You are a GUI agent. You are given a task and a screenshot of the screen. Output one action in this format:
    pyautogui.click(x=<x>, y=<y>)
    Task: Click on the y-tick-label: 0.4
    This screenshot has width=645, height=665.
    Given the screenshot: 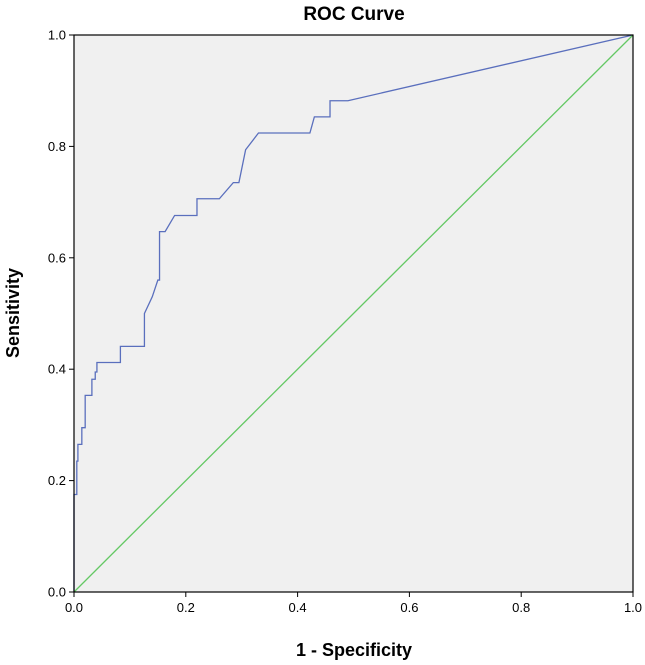 What is the action you would take?
    pyautogui.click(x=57, y=369)
    